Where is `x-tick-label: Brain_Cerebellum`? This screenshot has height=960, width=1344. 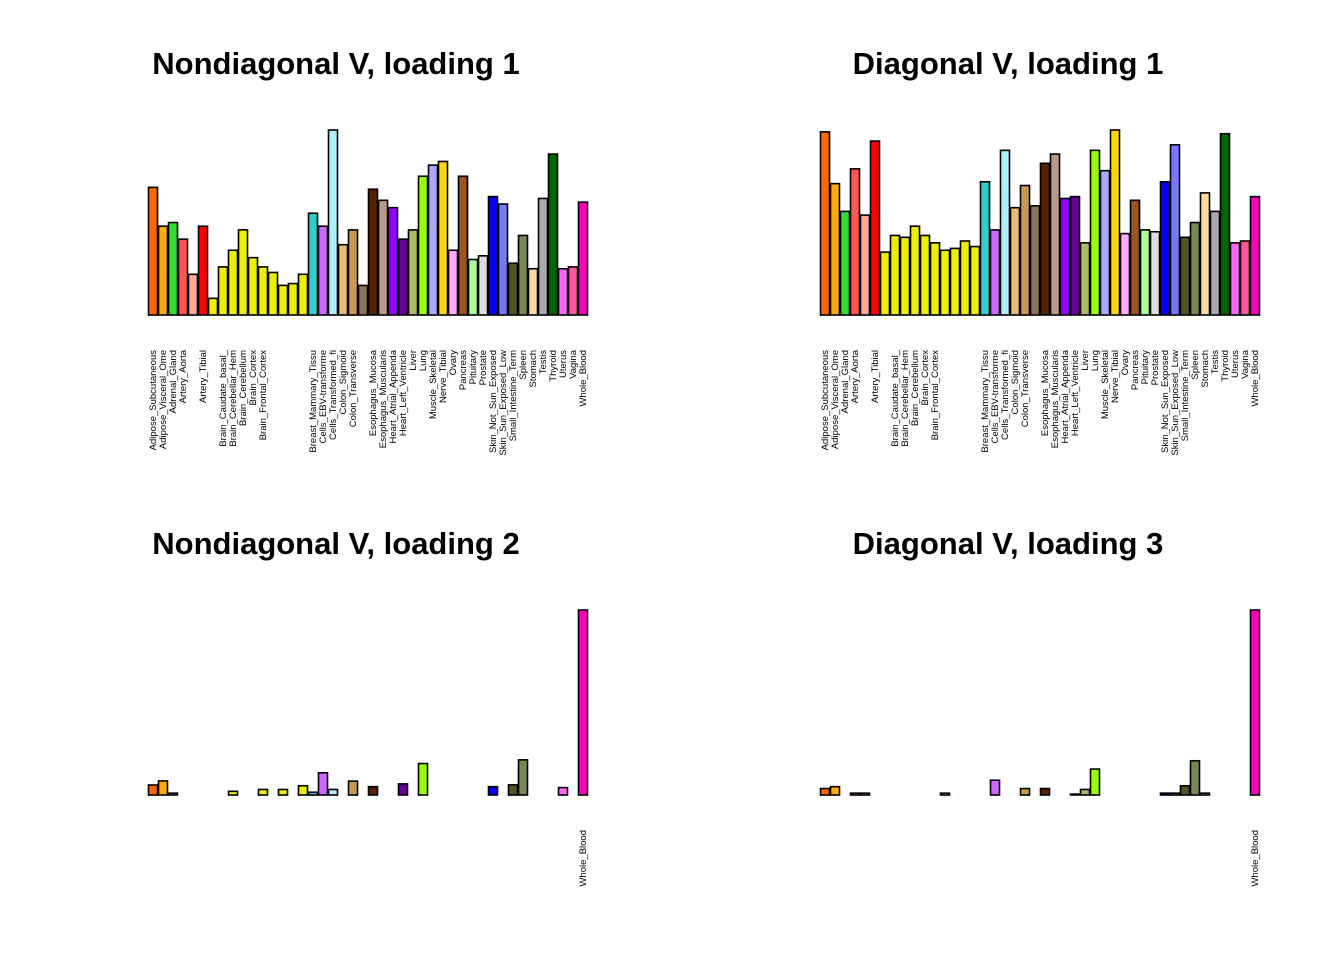
x-tick-label: Brain_Cerebellum is located at coordinates (243, 388).